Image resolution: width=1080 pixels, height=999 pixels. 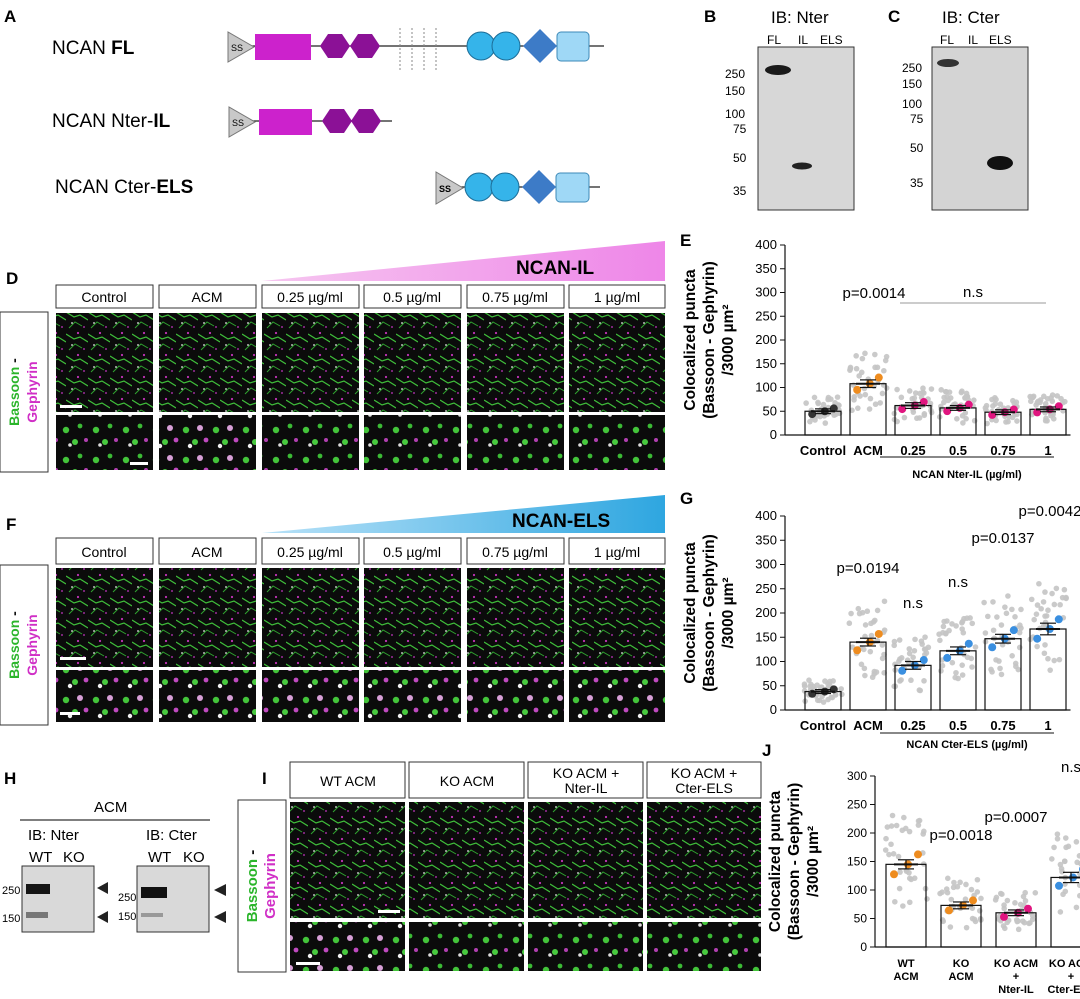 What do you see at coordinates (102, 917) in the screenshot?
I see `arrowhead-icon` at bounding box center [102, 917].